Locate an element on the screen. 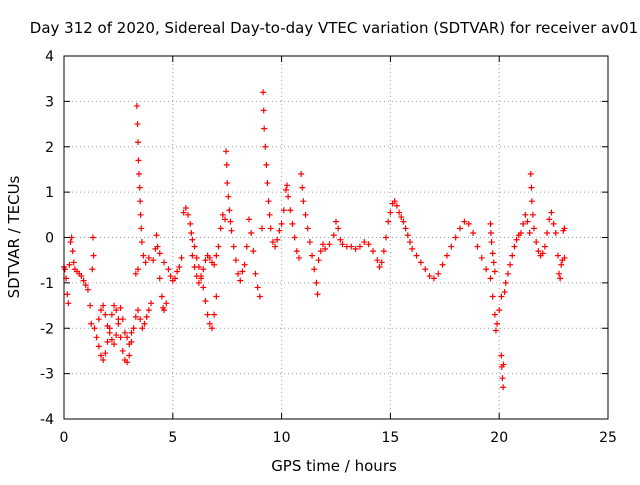 This screenshot has width=640, height=485. x-tick-label: 15 is located at coordinates (390, 438).